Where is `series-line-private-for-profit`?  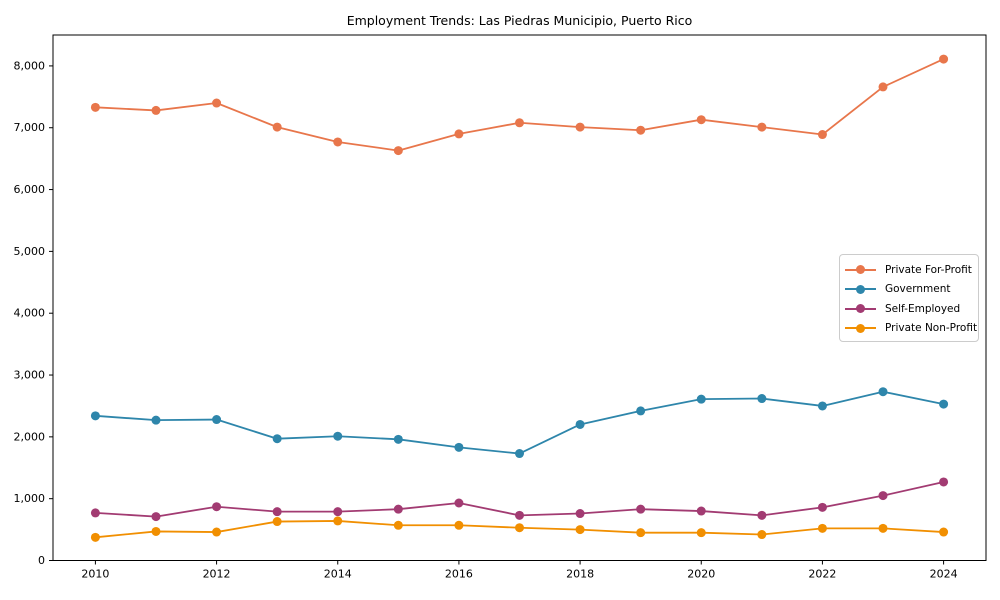
series-line-private-for-profit is located at coordinates (519, 105).